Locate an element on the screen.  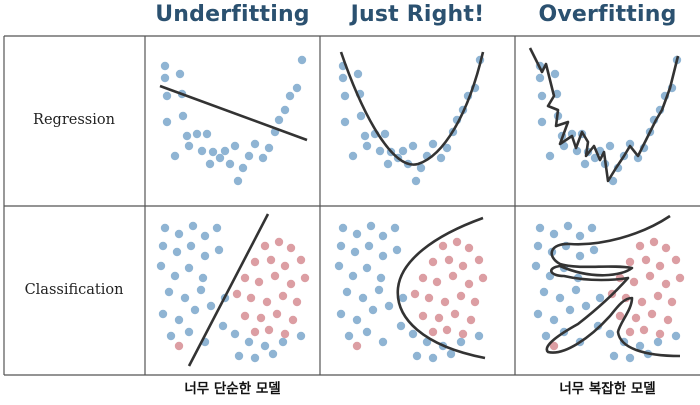
regression-panel-underfitting is located at coordinates (233, 120).